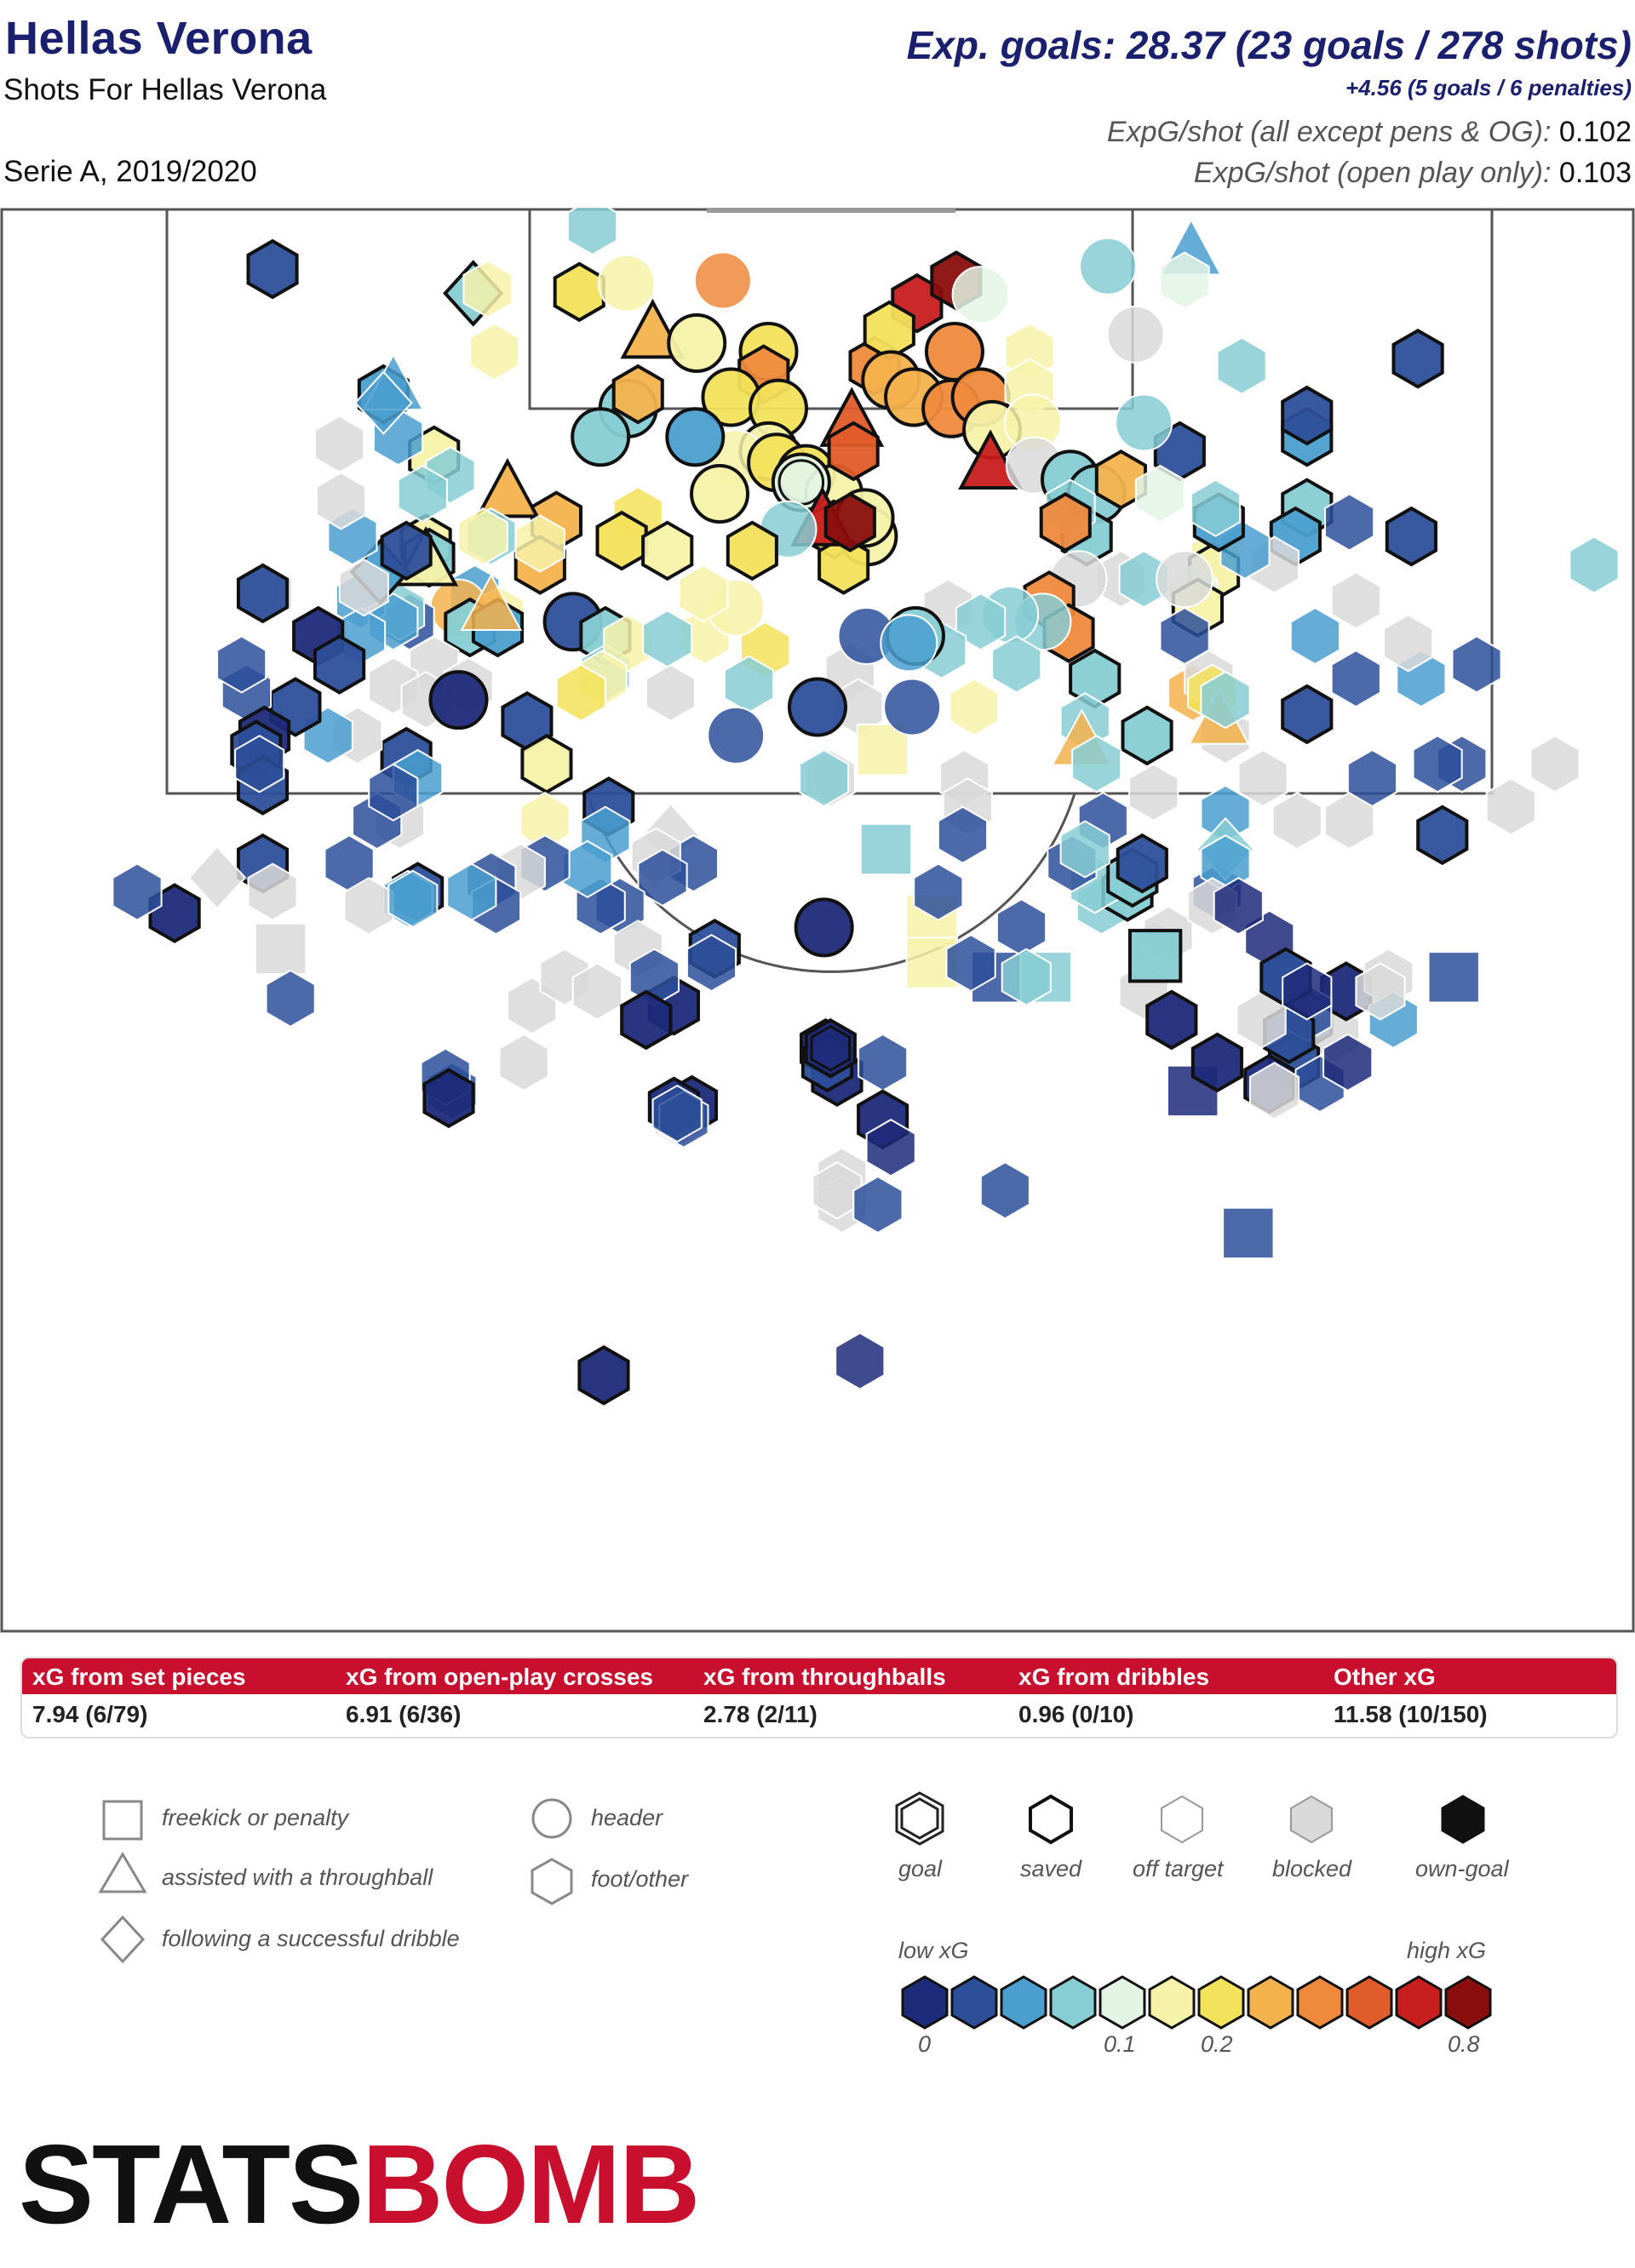  What do you see at coordinates (1372, 173) in the screenshot?
I see `xg-per-shot-open-label: ExpG/shot (open play only):` at bounding box center [1372, 173].